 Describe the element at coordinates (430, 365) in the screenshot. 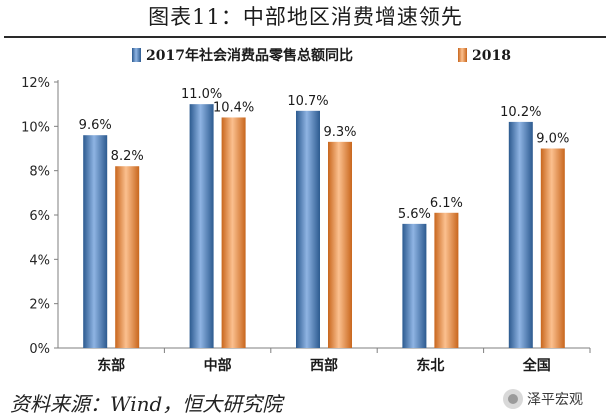

I see `x-tick-label: 东北` at that location.